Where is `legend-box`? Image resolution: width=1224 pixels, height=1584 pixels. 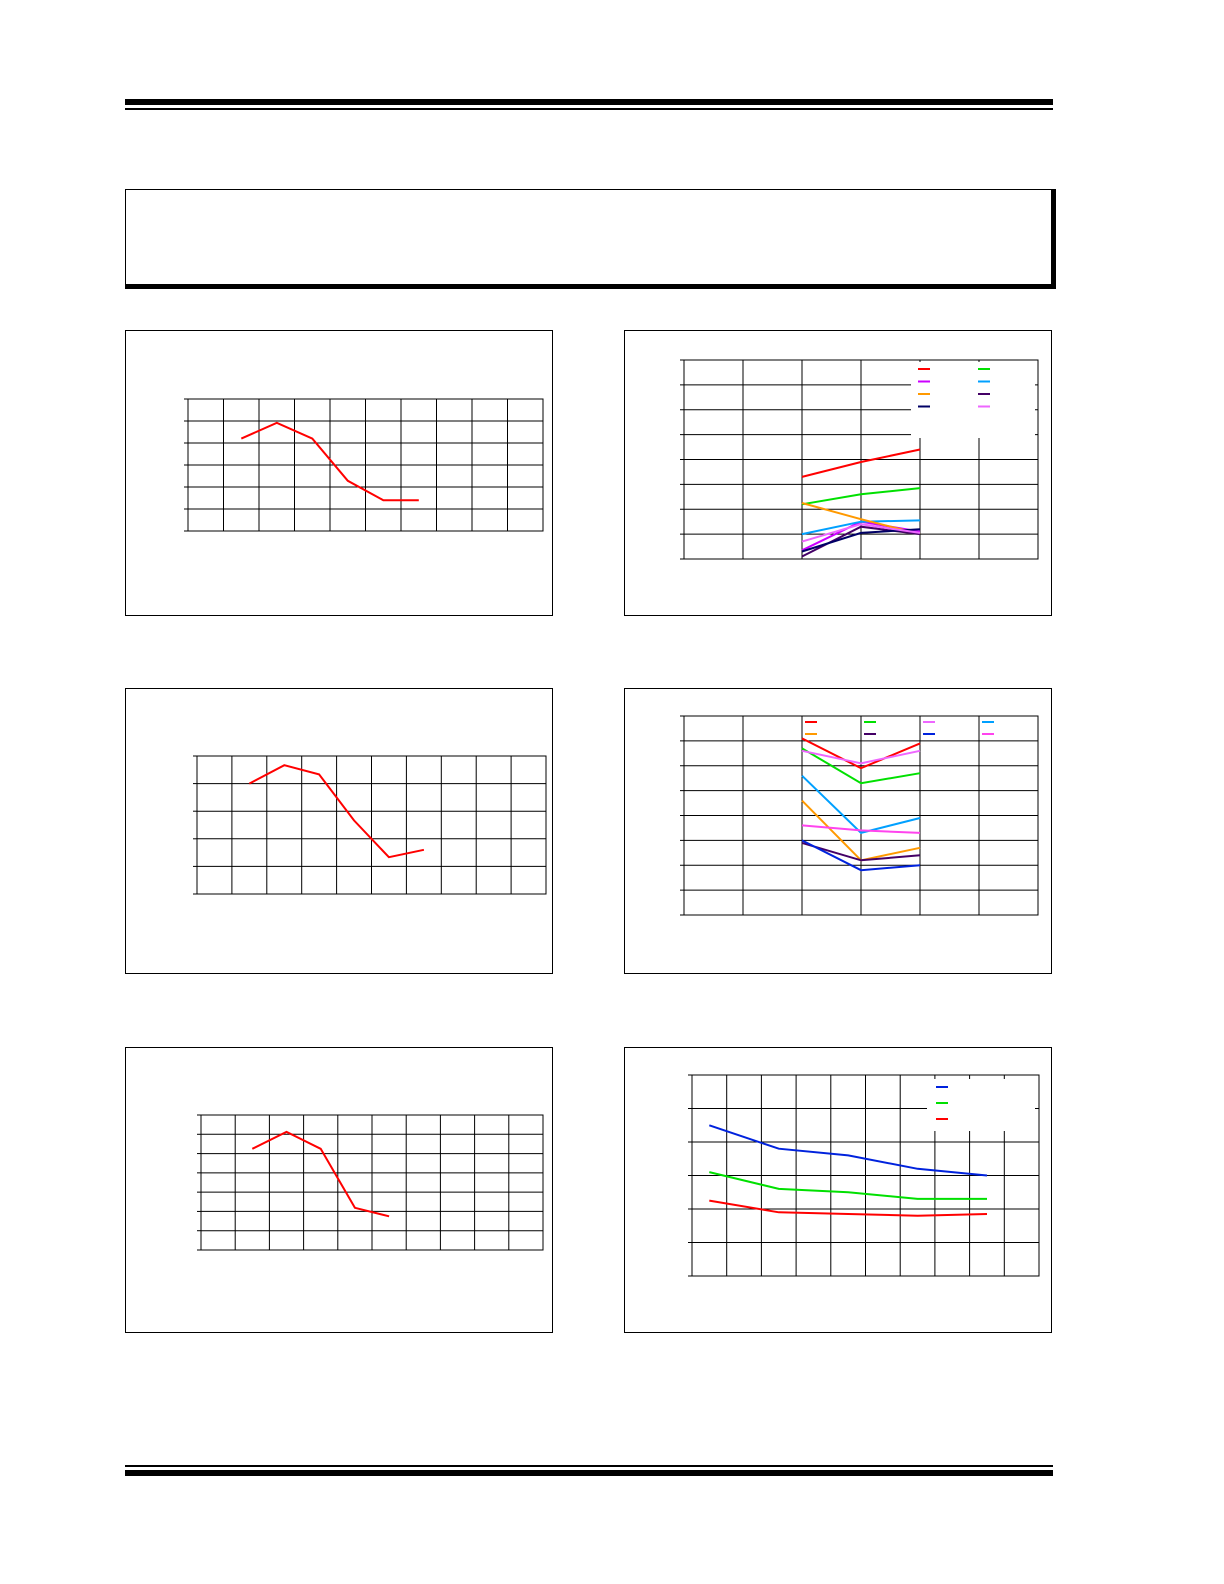
legend-box is located at coordinates (973, 400).